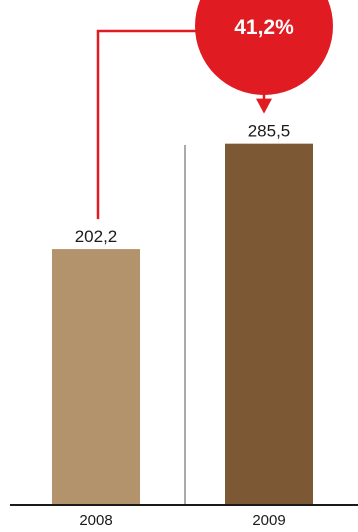  I want to click on growth-arrow-head, so click(264, 106).